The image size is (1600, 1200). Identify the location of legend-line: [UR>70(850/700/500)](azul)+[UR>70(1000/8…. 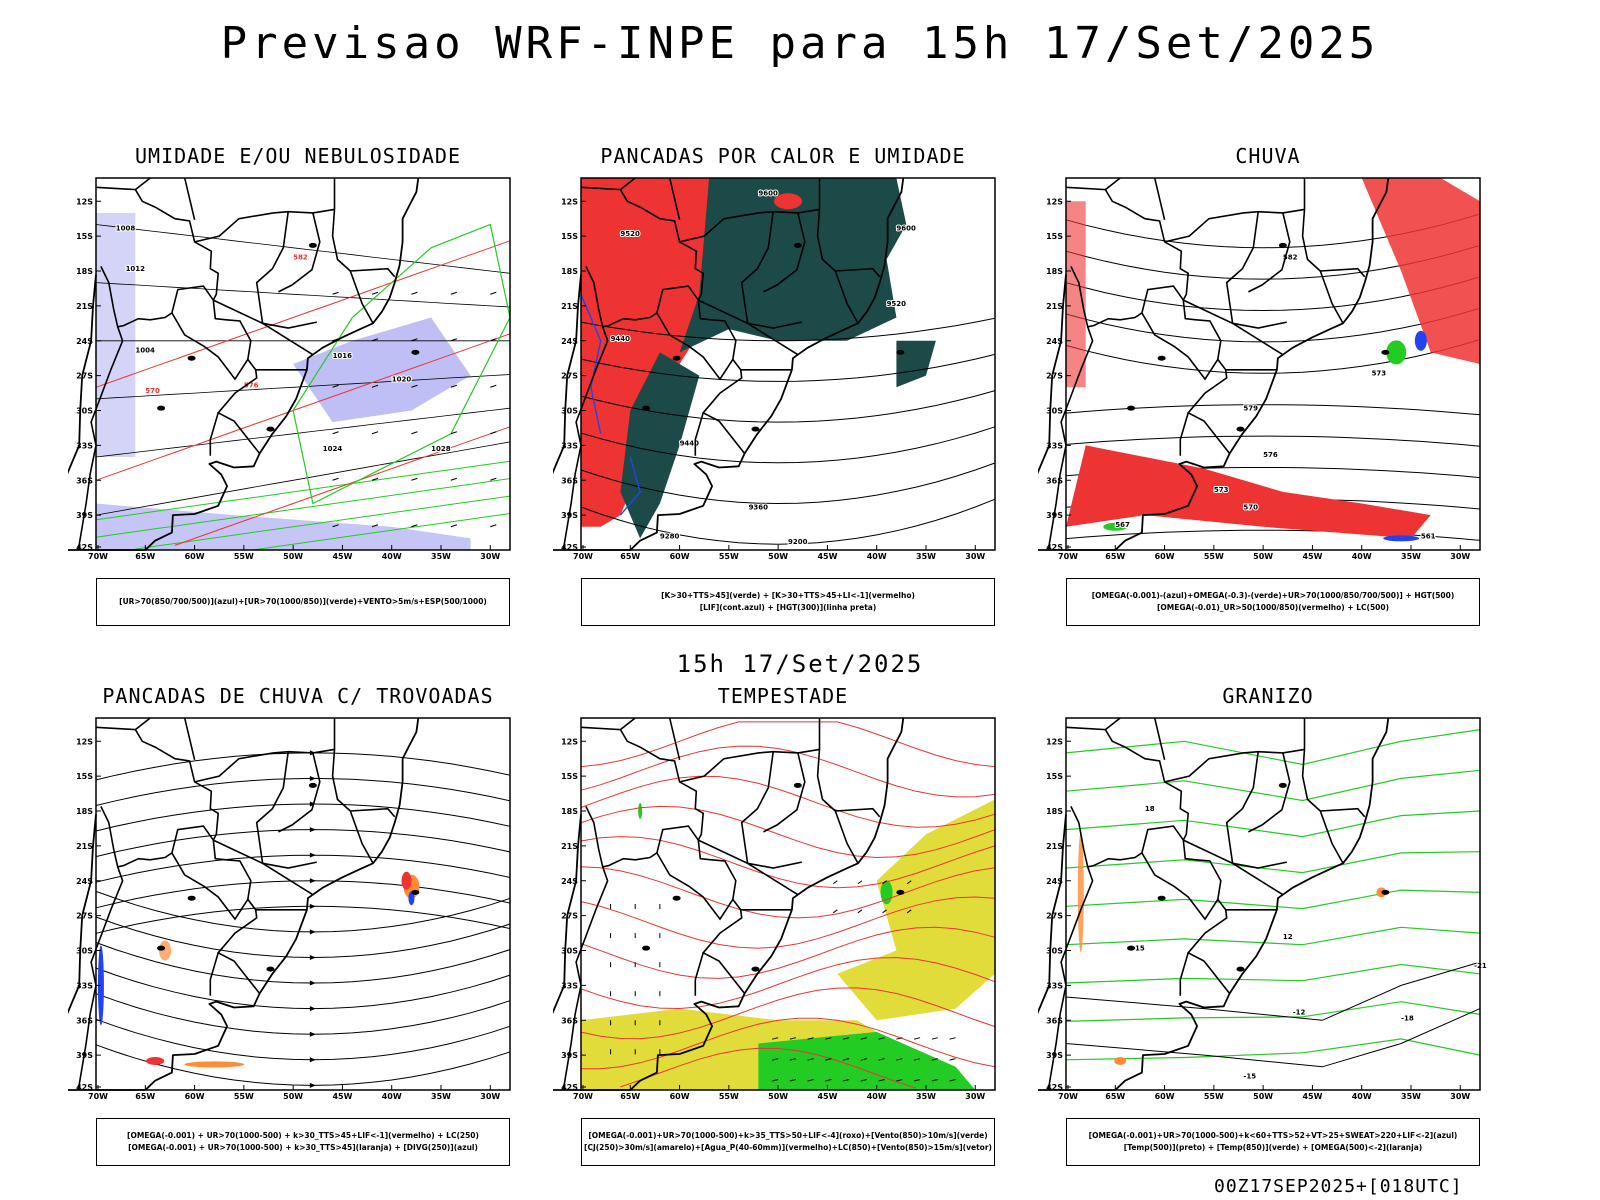
(303, 601).